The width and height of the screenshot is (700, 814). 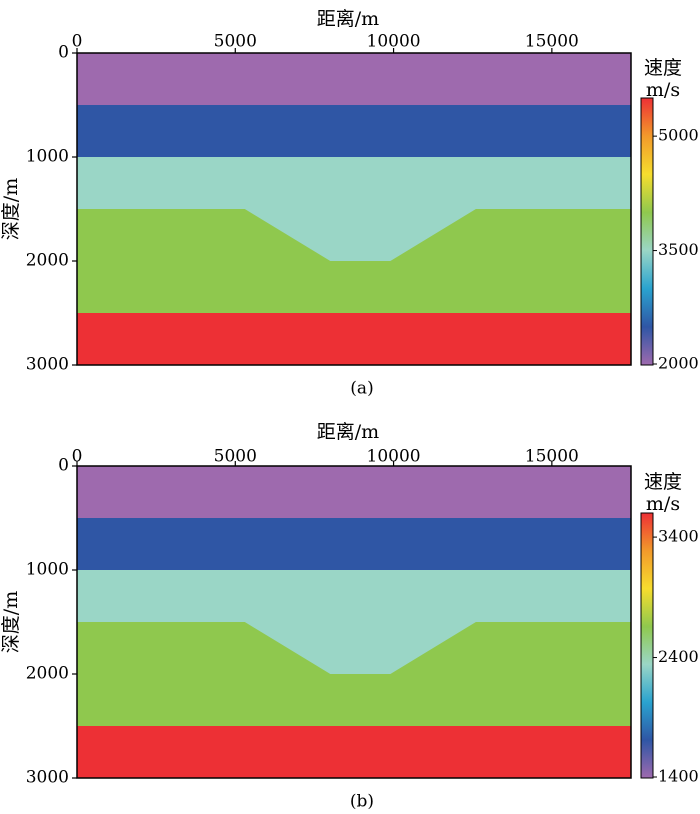 What do you see at coordinates (361, 389) in the screenshot?
I see `panel-caption: (a)` at bounding box center [361, 389].